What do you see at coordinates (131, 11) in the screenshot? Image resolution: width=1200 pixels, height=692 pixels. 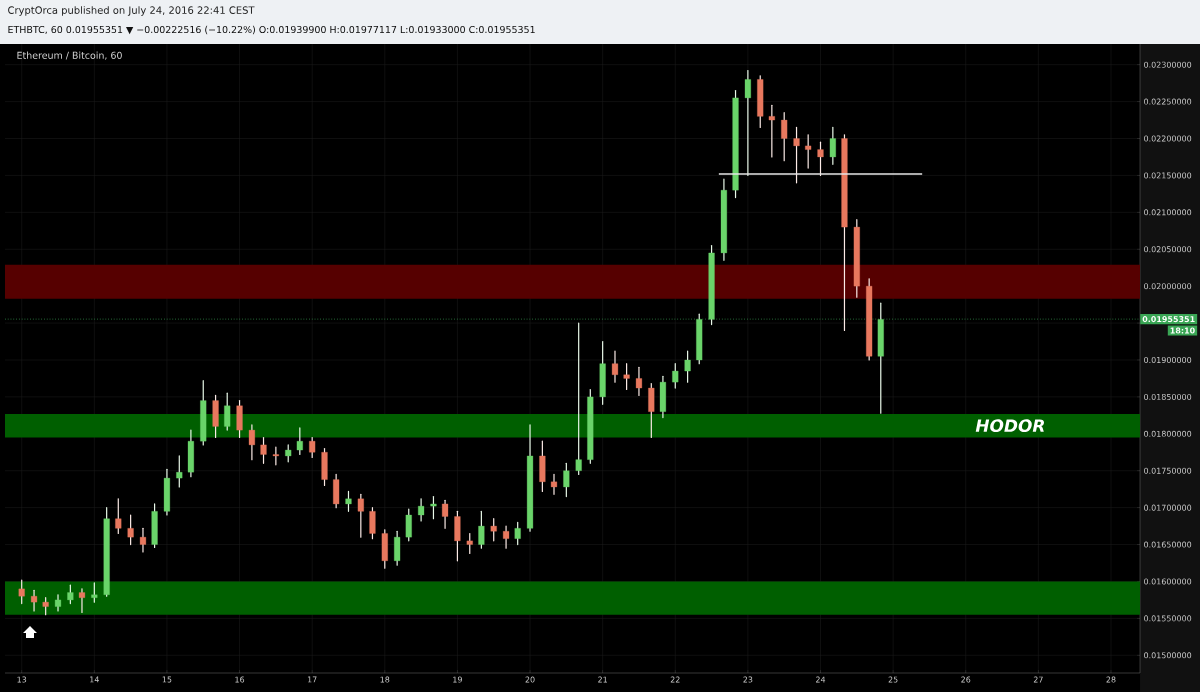 I see `text: CryptOrca published on July 24, 2016 22:41 CEST` at bounding box center [131, 11].